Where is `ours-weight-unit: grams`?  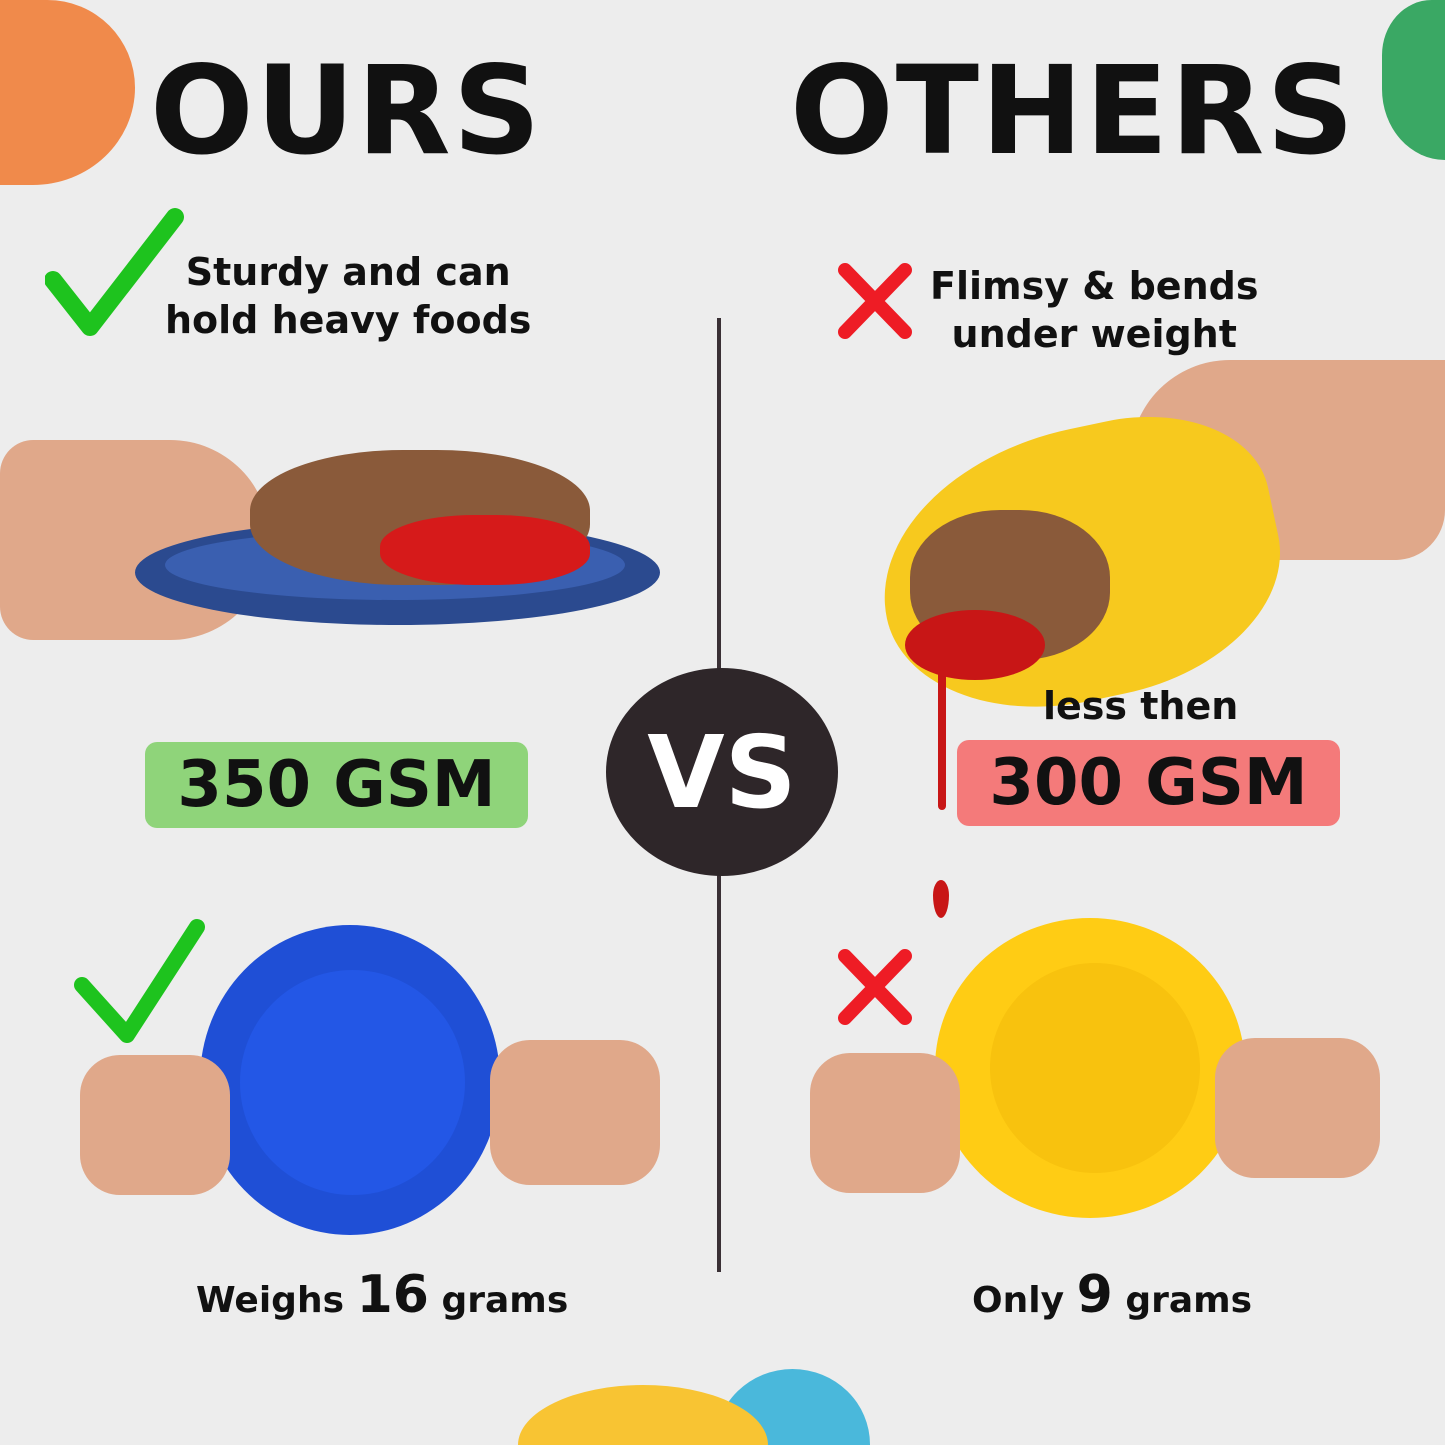
ours-weight-unit: grams is located at coordinates (505, 1300).